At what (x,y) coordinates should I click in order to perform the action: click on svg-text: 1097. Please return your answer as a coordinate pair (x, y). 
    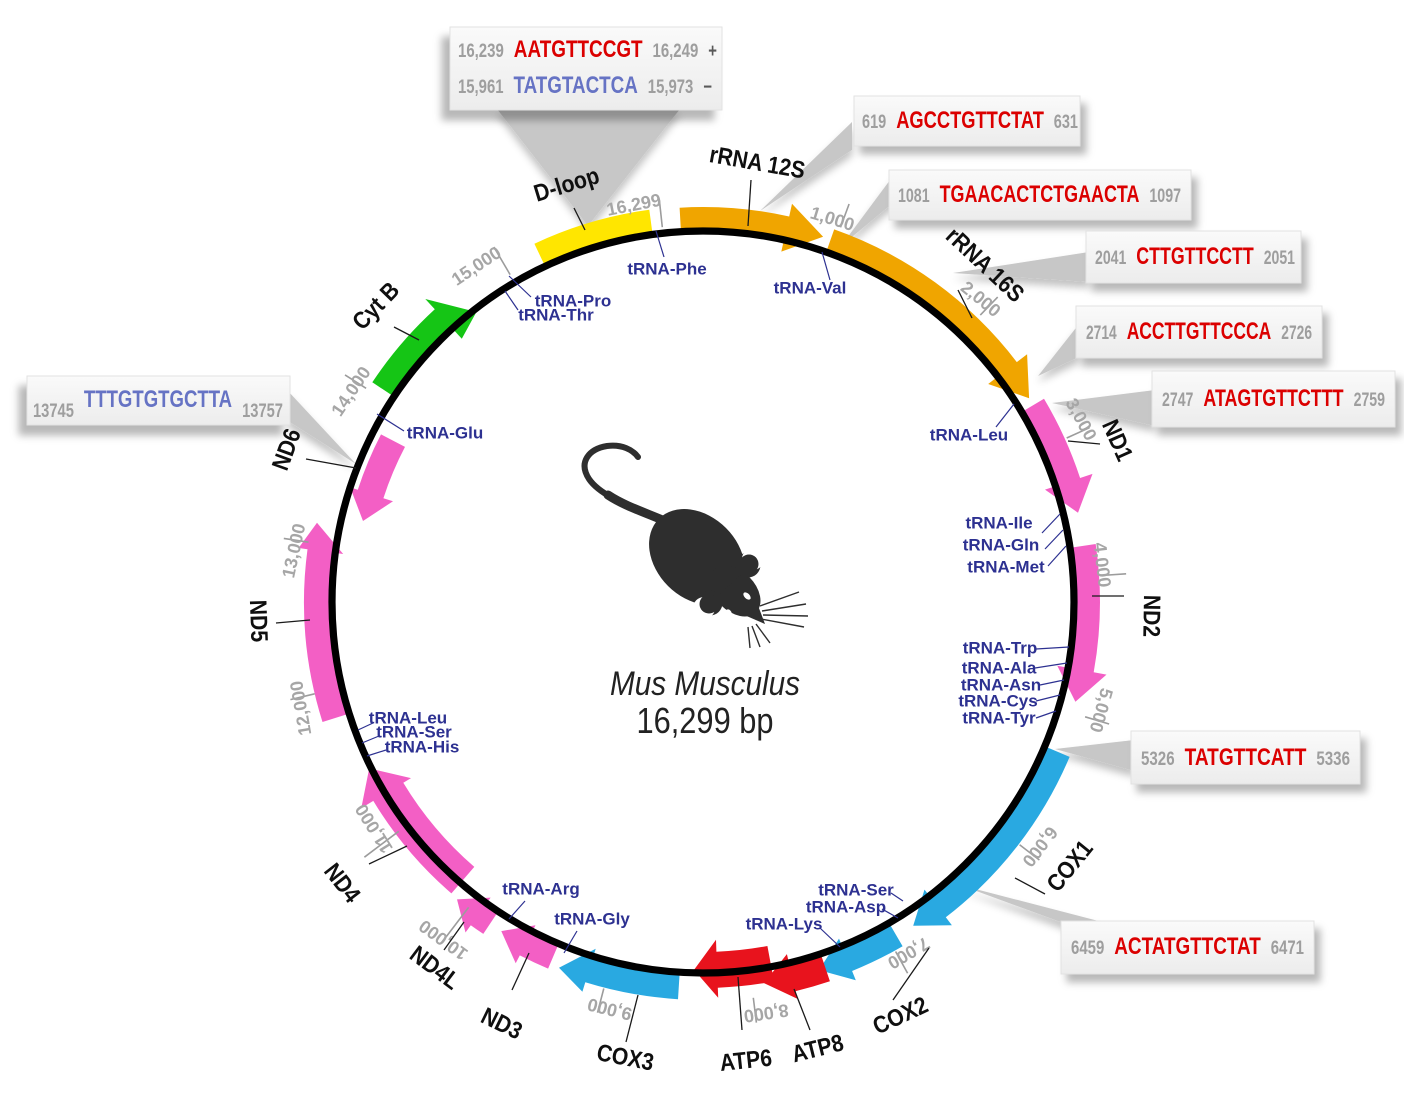
    Looking at the image, I should click on (1165, 196).